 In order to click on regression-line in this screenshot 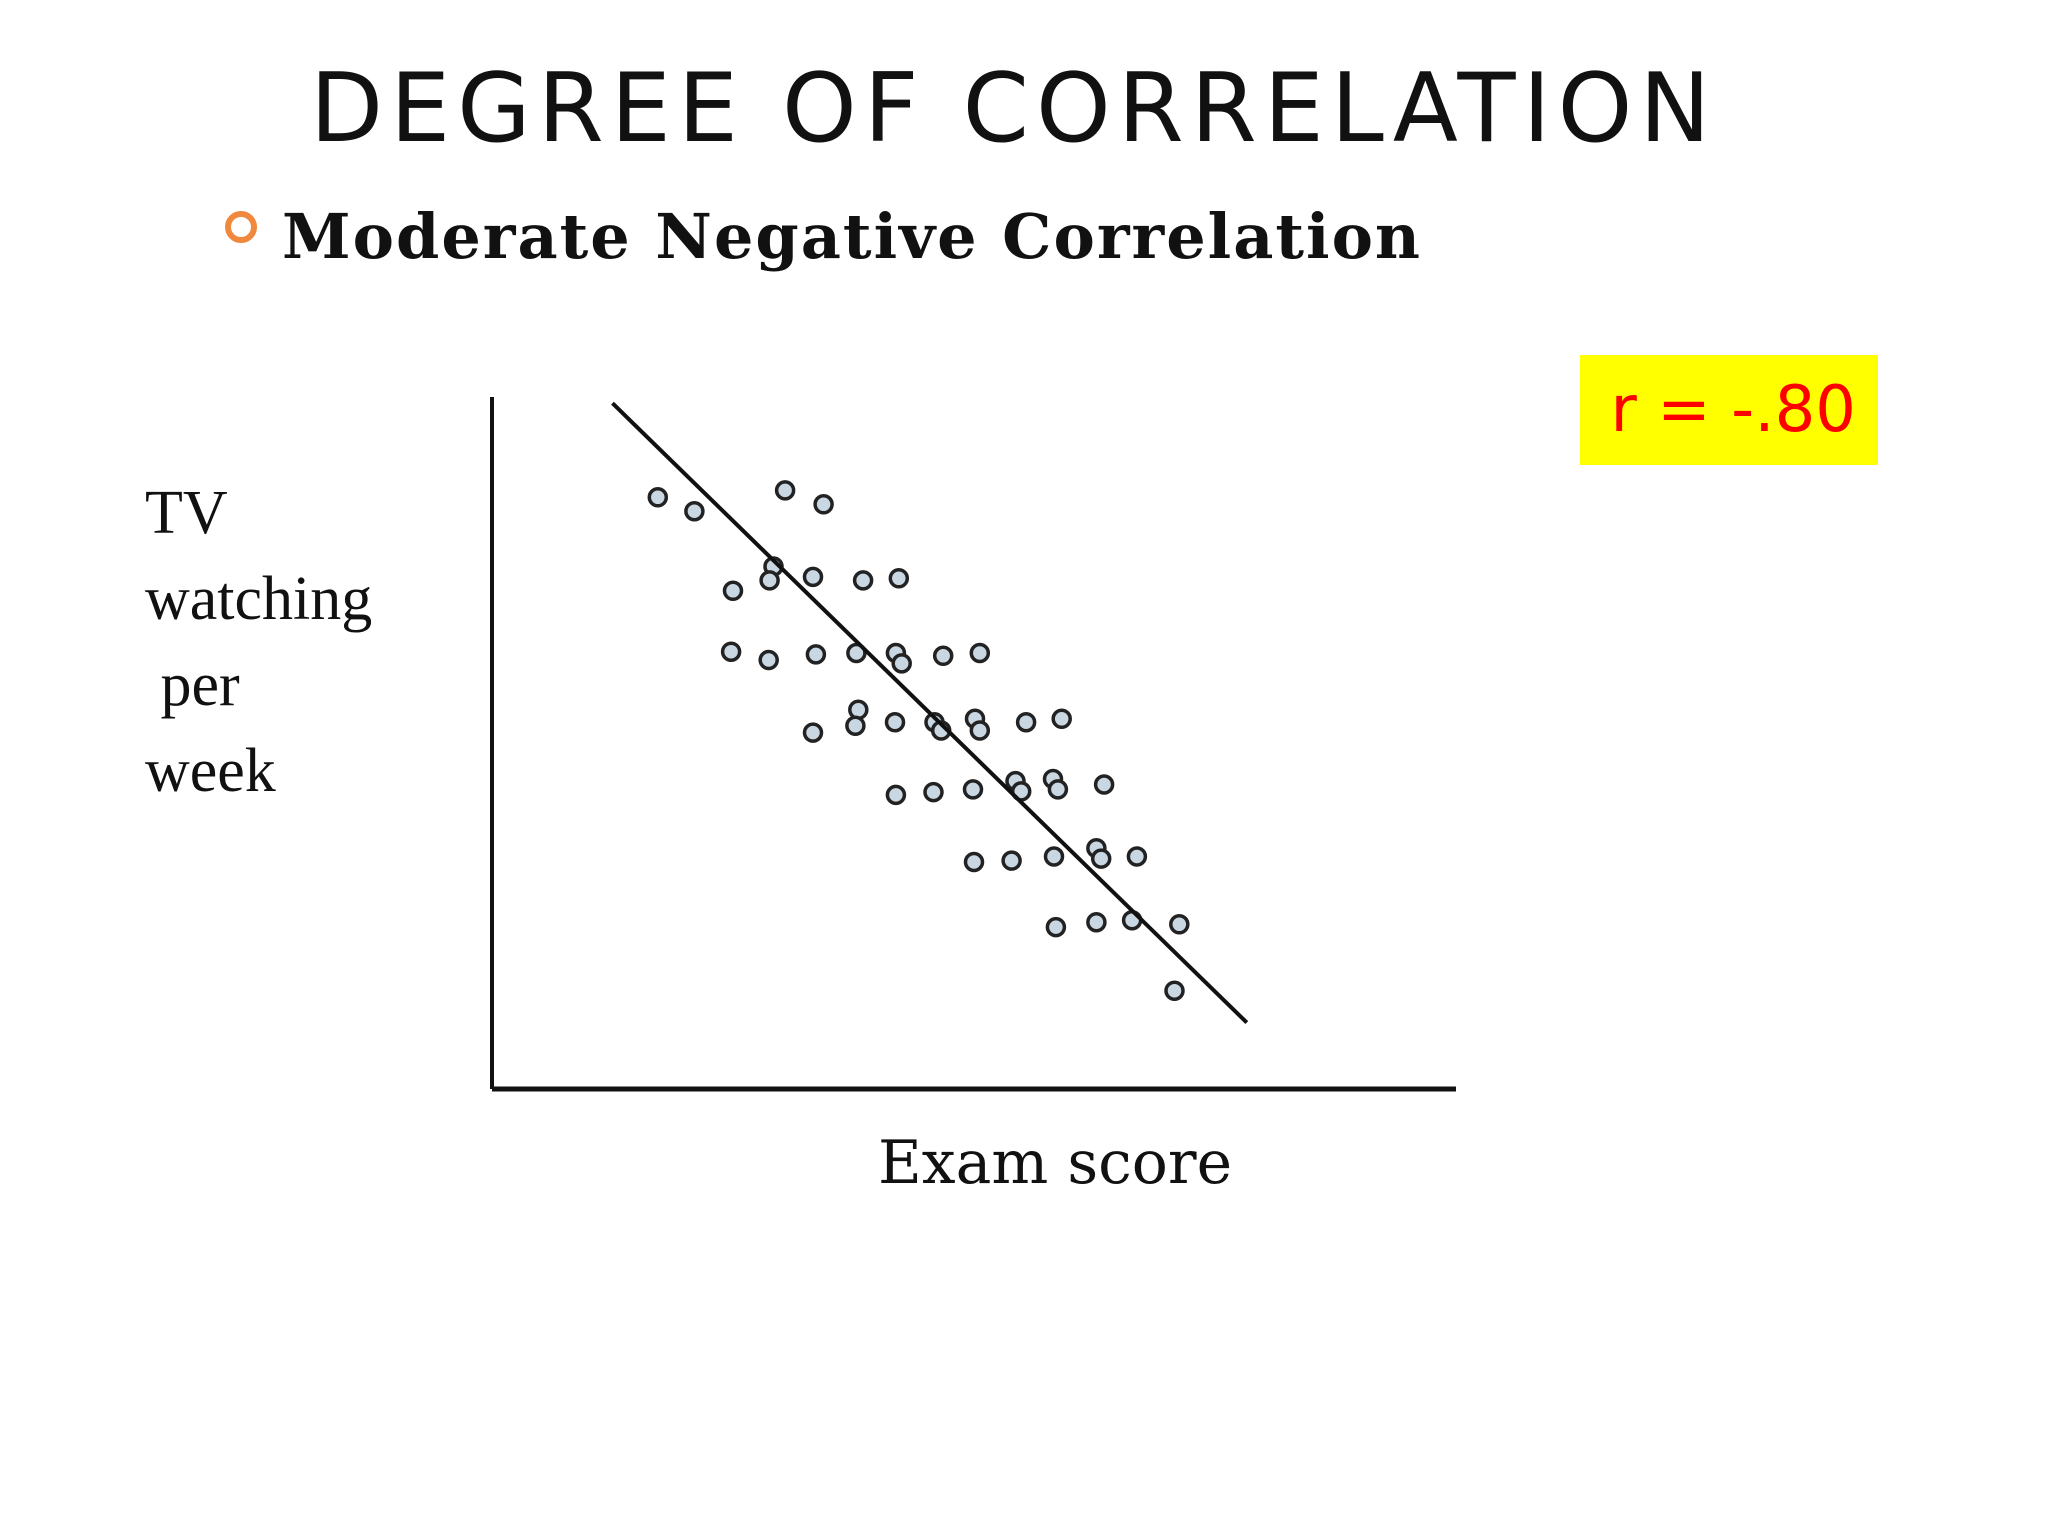, I will do `click(930, 713)`.